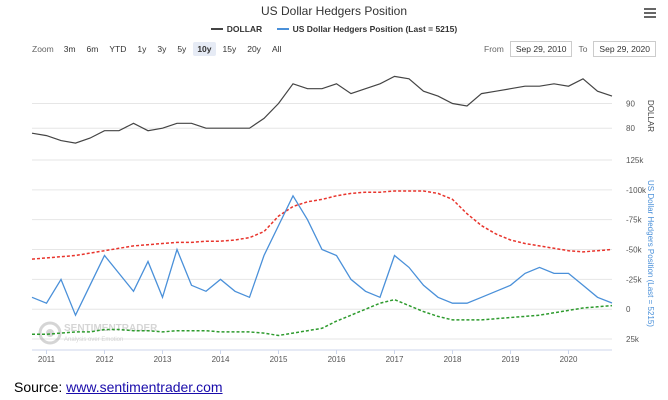 This screenshot has height=400, width=668. What do you see at coordinates (635, 160) in the screenshot?
I see `hedgers-tick-label: 125k` at bounding box center [635, 160].